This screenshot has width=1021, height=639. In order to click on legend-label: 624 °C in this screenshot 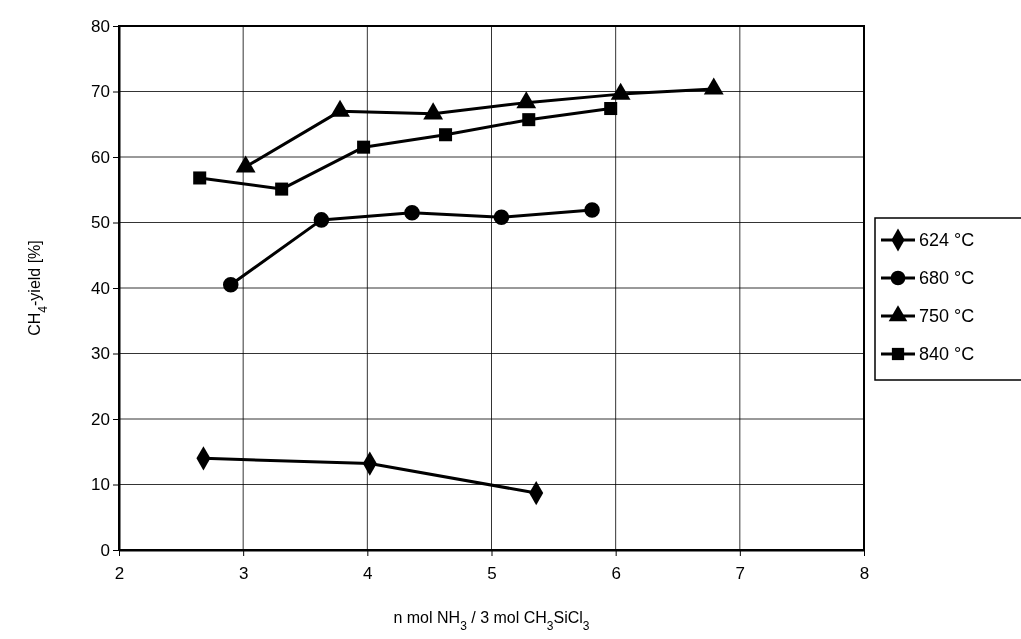, I will do `click(947, 240)`.